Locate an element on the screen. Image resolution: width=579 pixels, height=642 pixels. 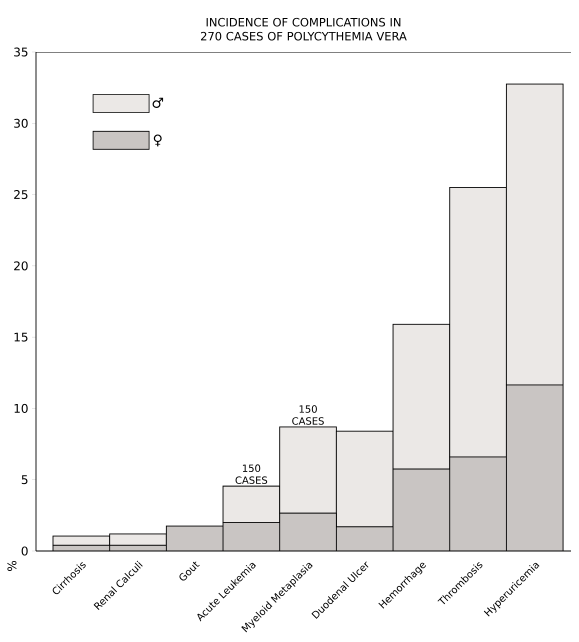
legend-label: ♀ is located at coordinates (158, 140).